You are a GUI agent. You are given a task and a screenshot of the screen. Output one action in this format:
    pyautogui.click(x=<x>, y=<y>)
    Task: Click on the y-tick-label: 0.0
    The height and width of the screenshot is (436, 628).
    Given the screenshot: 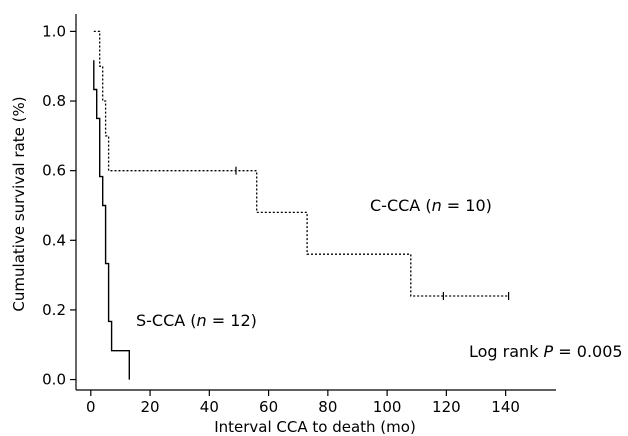 What is the action you would take?
    pyautogui.click(x=54, y=380)
    